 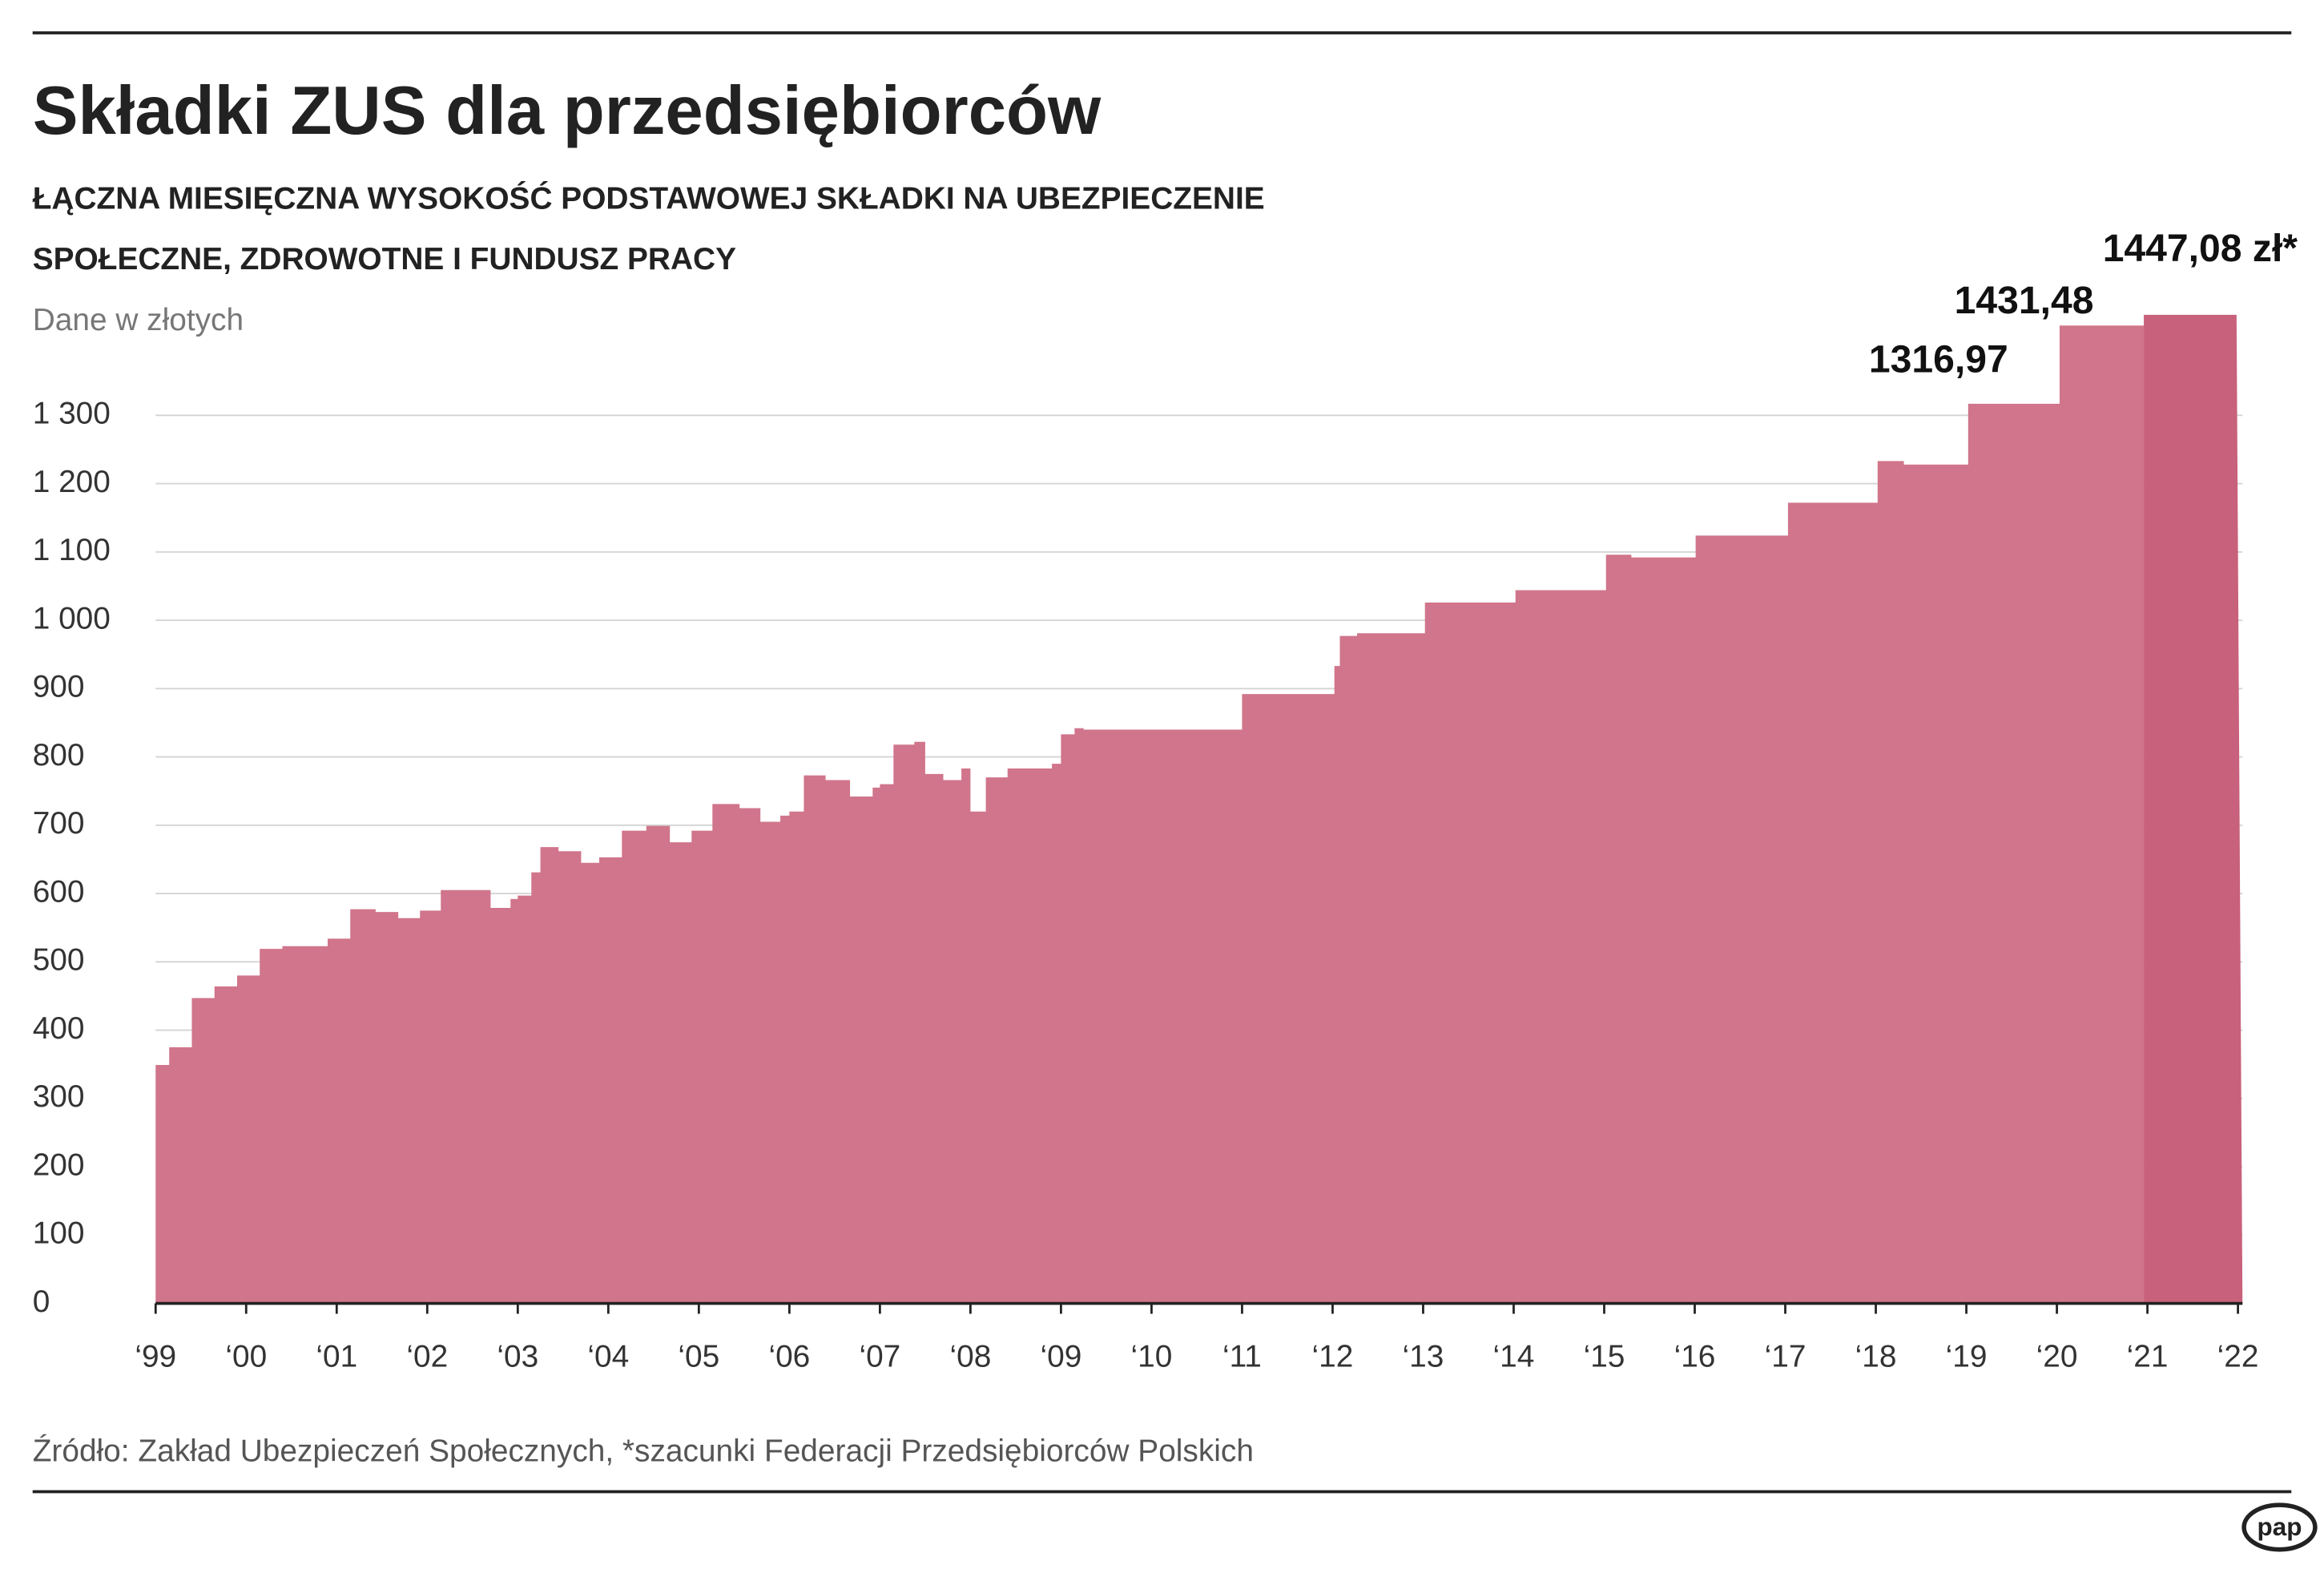 What do you see at coordinates (1938, 359) in the screenshot?
I see `value-label: 1316,97` at bounding box center [1938, 359].